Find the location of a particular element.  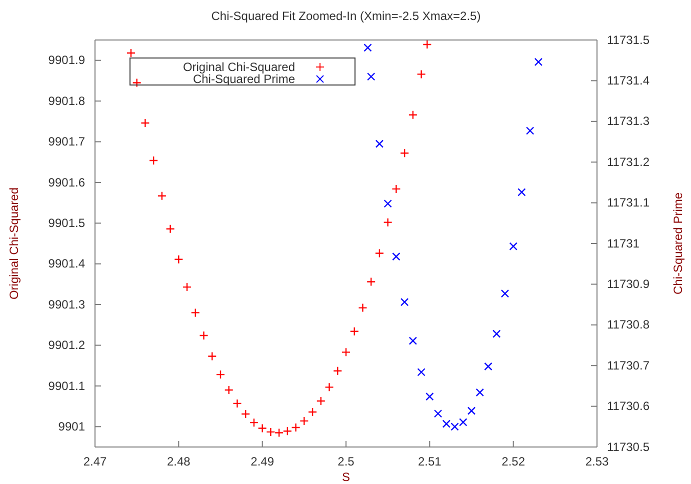

y-tick-label: 9901.9 is located at coordinates (67, 60).